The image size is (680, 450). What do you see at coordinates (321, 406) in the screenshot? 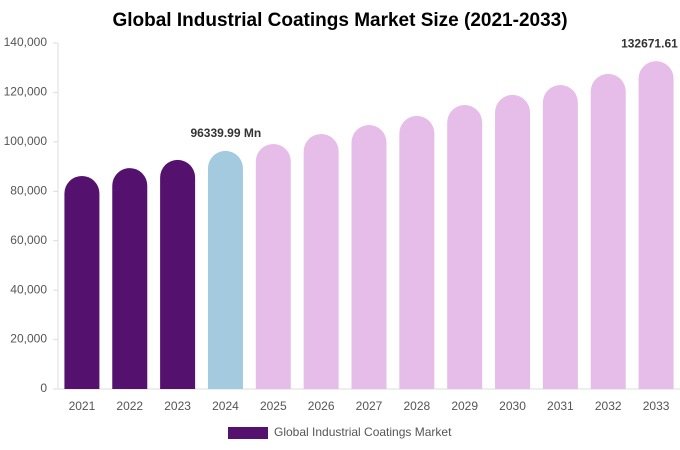
I see `x-tick-label: 2026` at bounding box center [321, 406].